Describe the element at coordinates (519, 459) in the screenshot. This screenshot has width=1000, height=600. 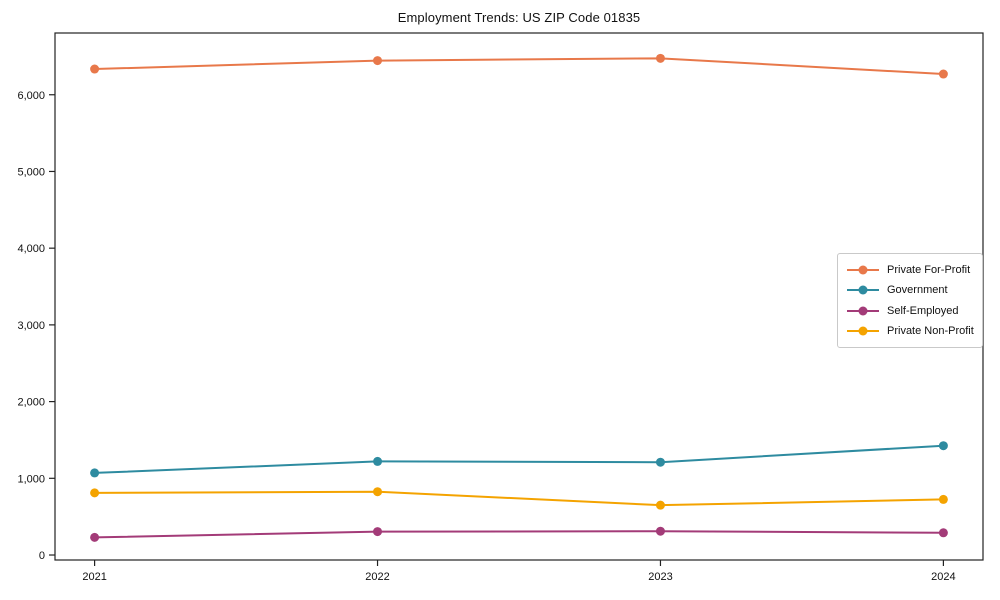
I see `series-line-government` at that location.